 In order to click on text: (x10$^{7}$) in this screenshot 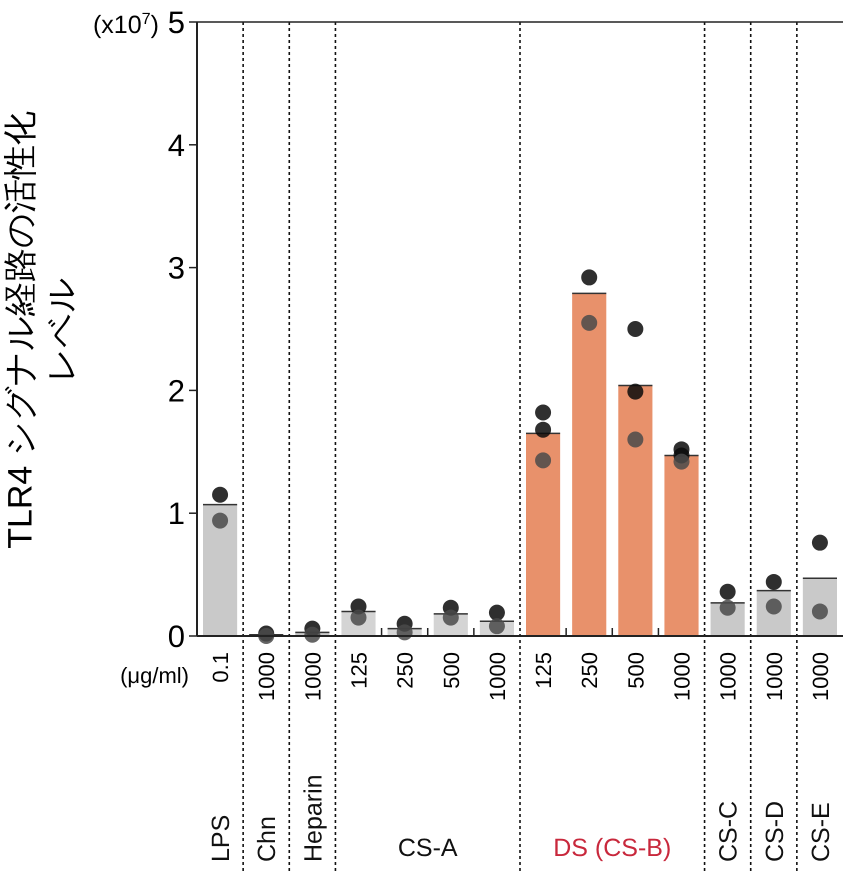, I will do `click(125, 24)`.